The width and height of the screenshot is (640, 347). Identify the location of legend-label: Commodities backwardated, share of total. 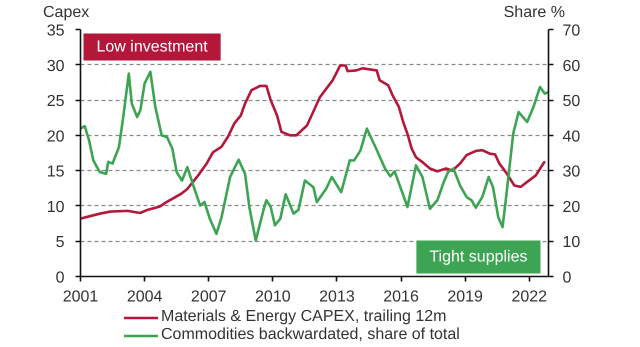
(310, 335).